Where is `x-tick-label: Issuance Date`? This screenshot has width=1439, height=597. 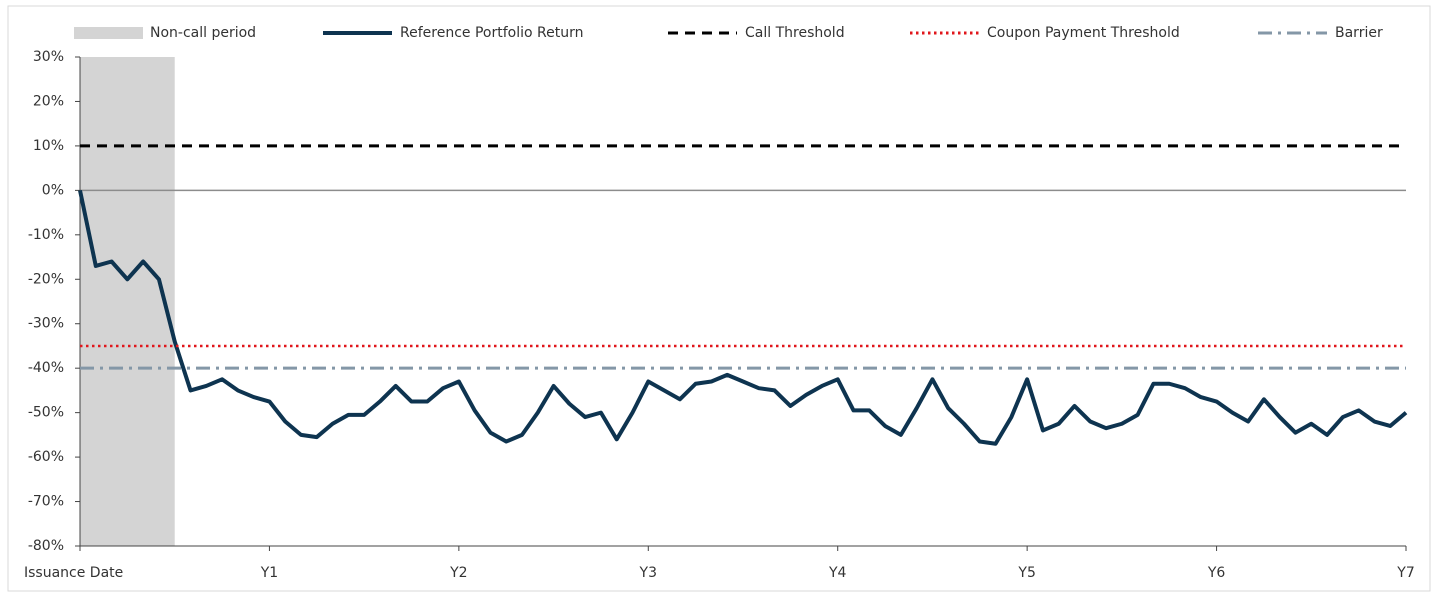
x-tick-label: Issuance Date is located at coordinates (73, 573).